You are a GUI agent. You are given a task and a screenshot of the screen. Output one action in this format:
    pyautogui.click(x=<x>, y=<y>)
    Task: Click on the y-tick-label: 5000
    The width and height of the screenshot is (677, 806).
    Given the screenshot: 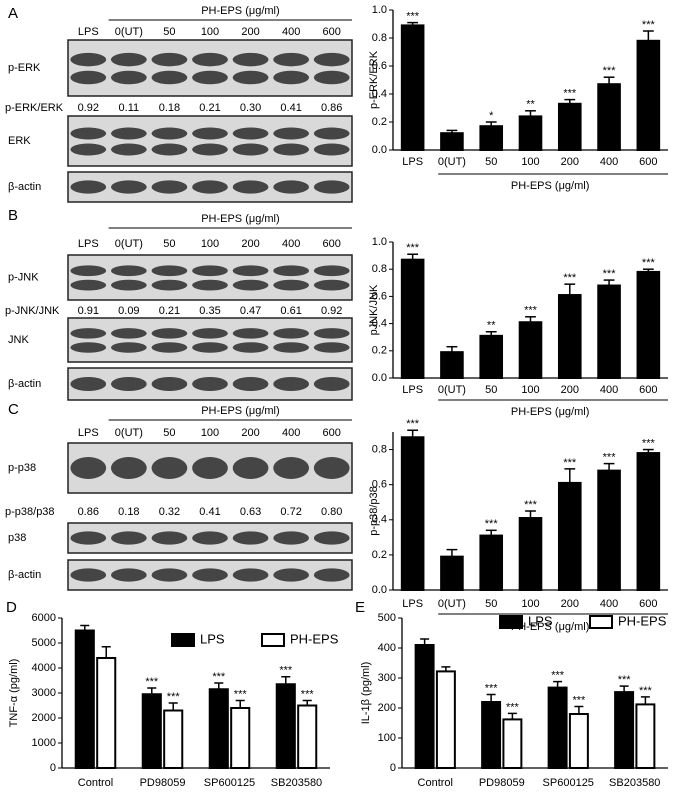 What is the action you would take?
    pyautogui.click(x=44, y=643)
    